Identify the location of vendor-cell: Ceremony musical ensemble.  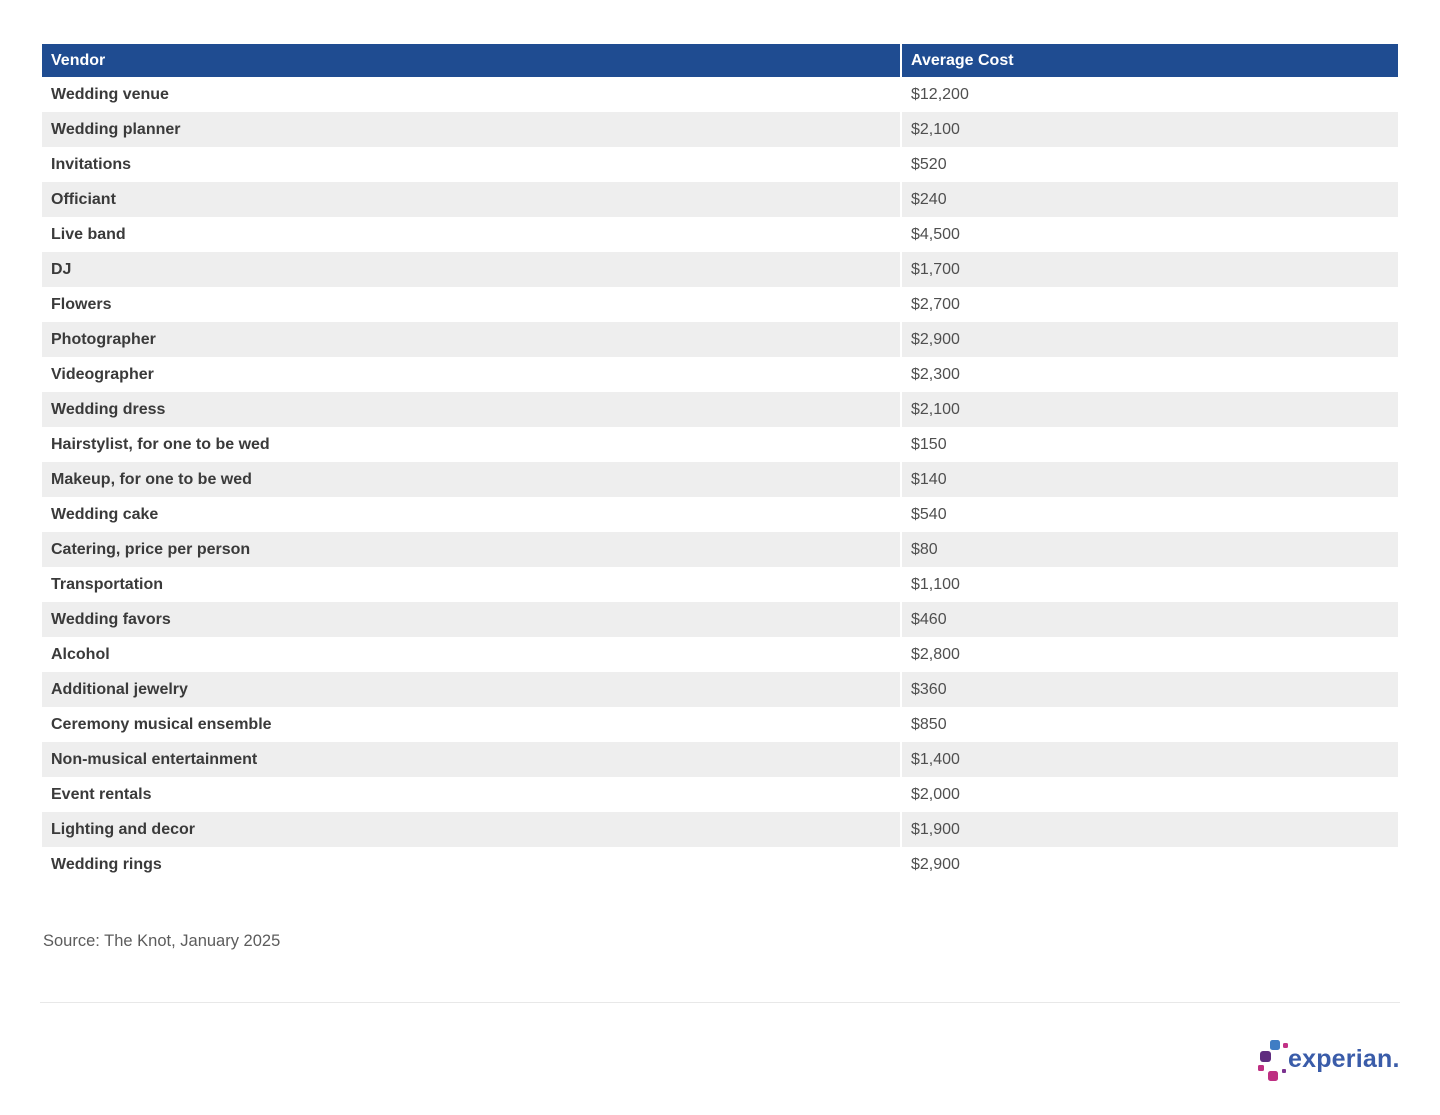
(471, 724).